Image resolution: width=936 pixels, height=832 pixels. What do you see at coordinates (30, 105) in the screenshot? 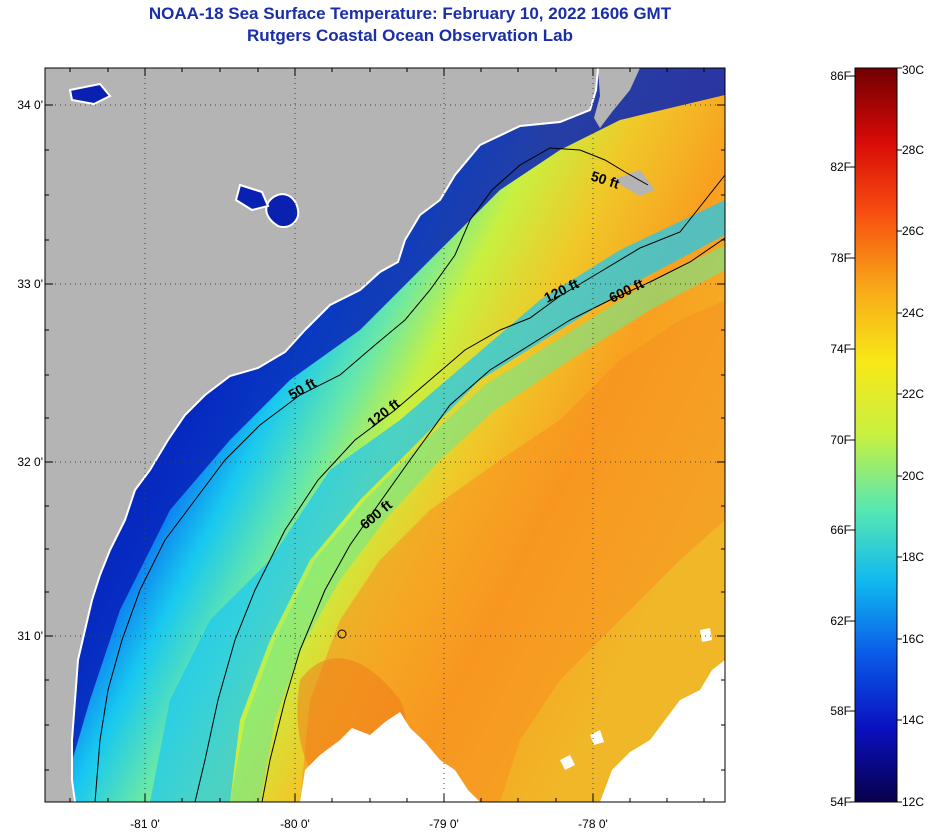
I see `lat-label-34: 34 0'` at bounding box center [30, 105].